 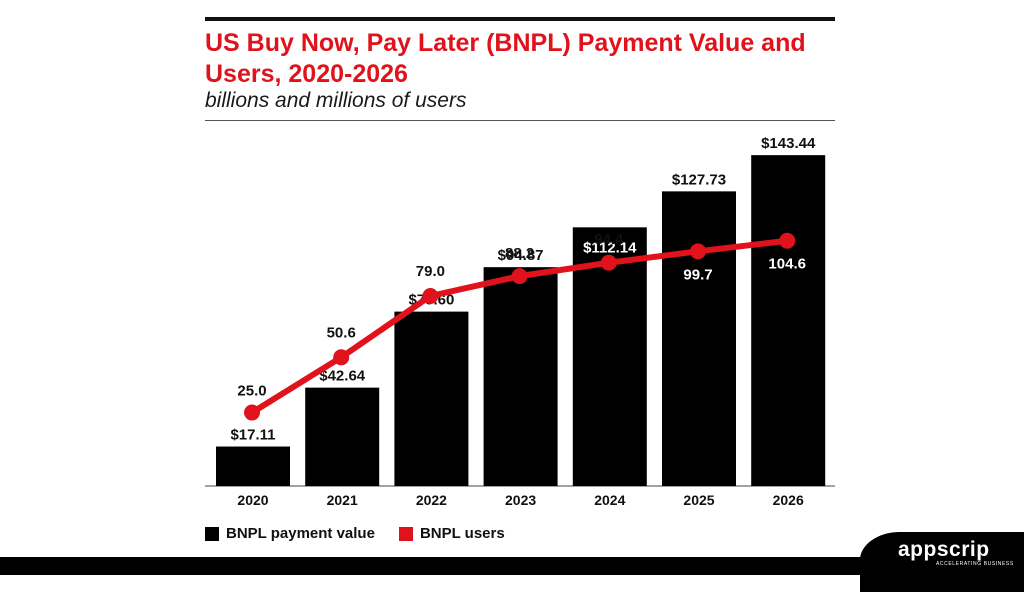 I want to click on bar-2026, so click(x=788, y=321).